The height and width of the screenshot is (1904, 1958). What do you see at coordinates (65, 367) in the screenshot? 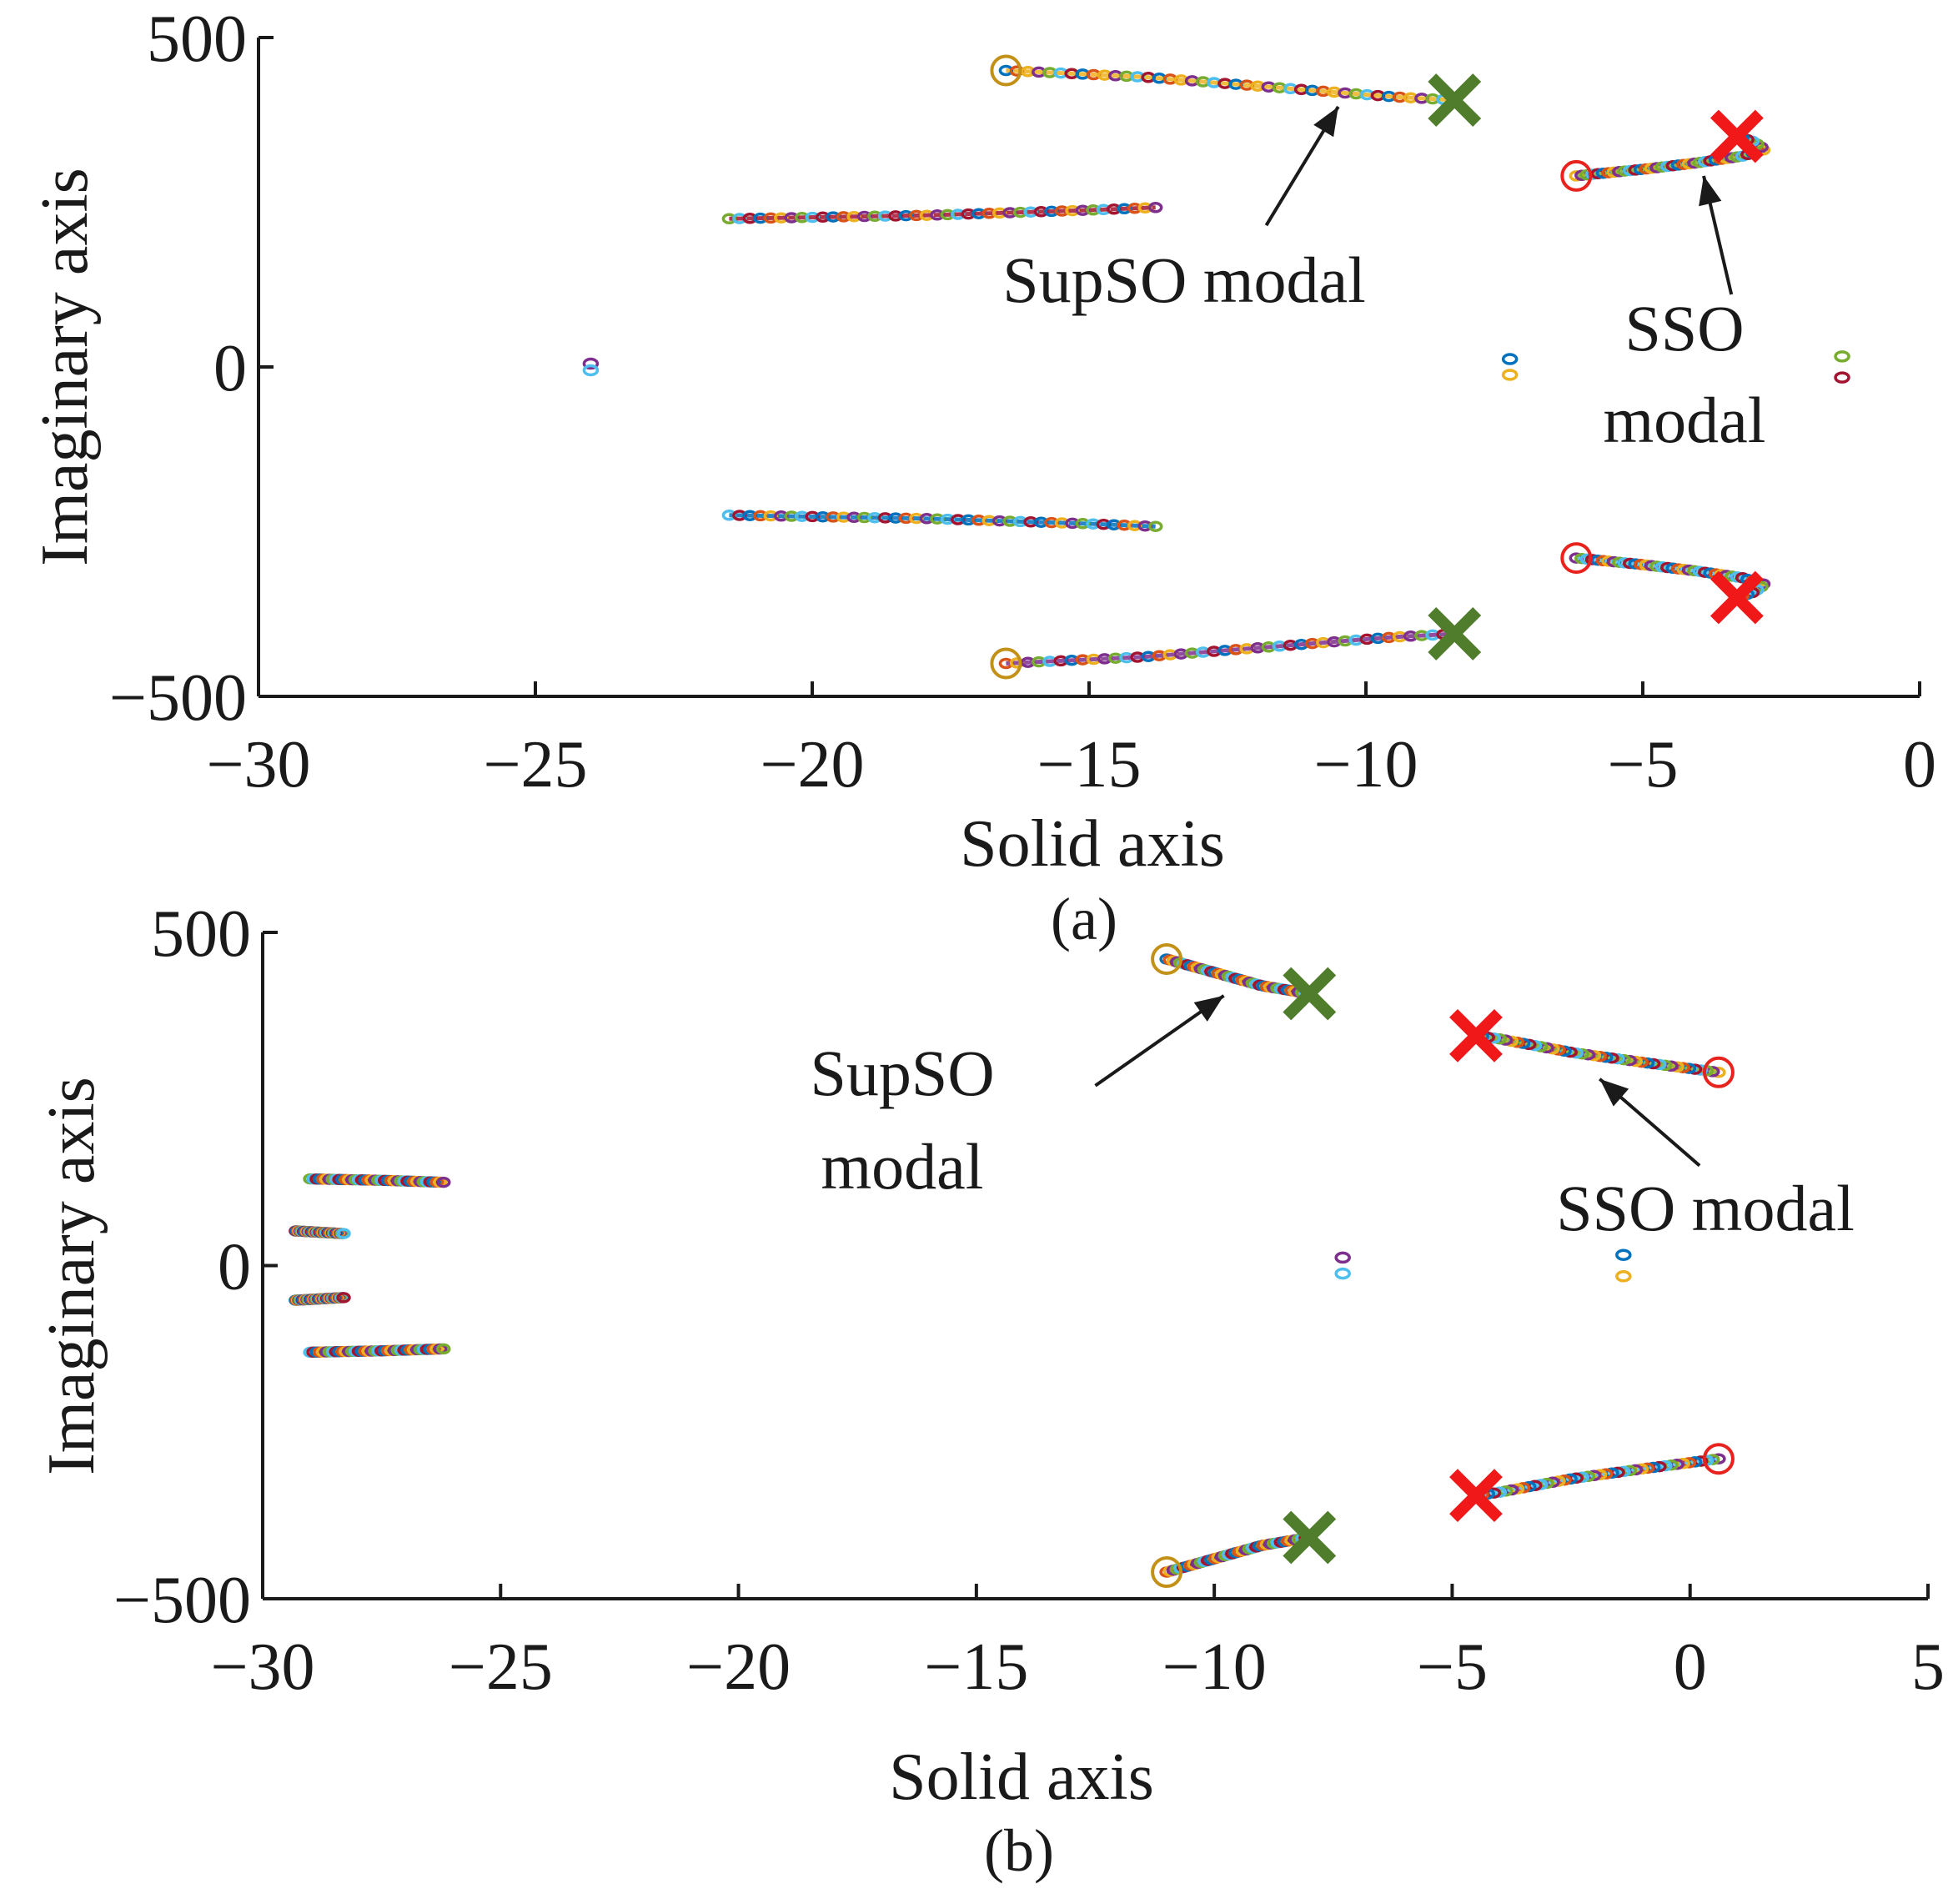
I see `panel-a-ylabel: Imaginary axis` at bounding box center [65, 367].